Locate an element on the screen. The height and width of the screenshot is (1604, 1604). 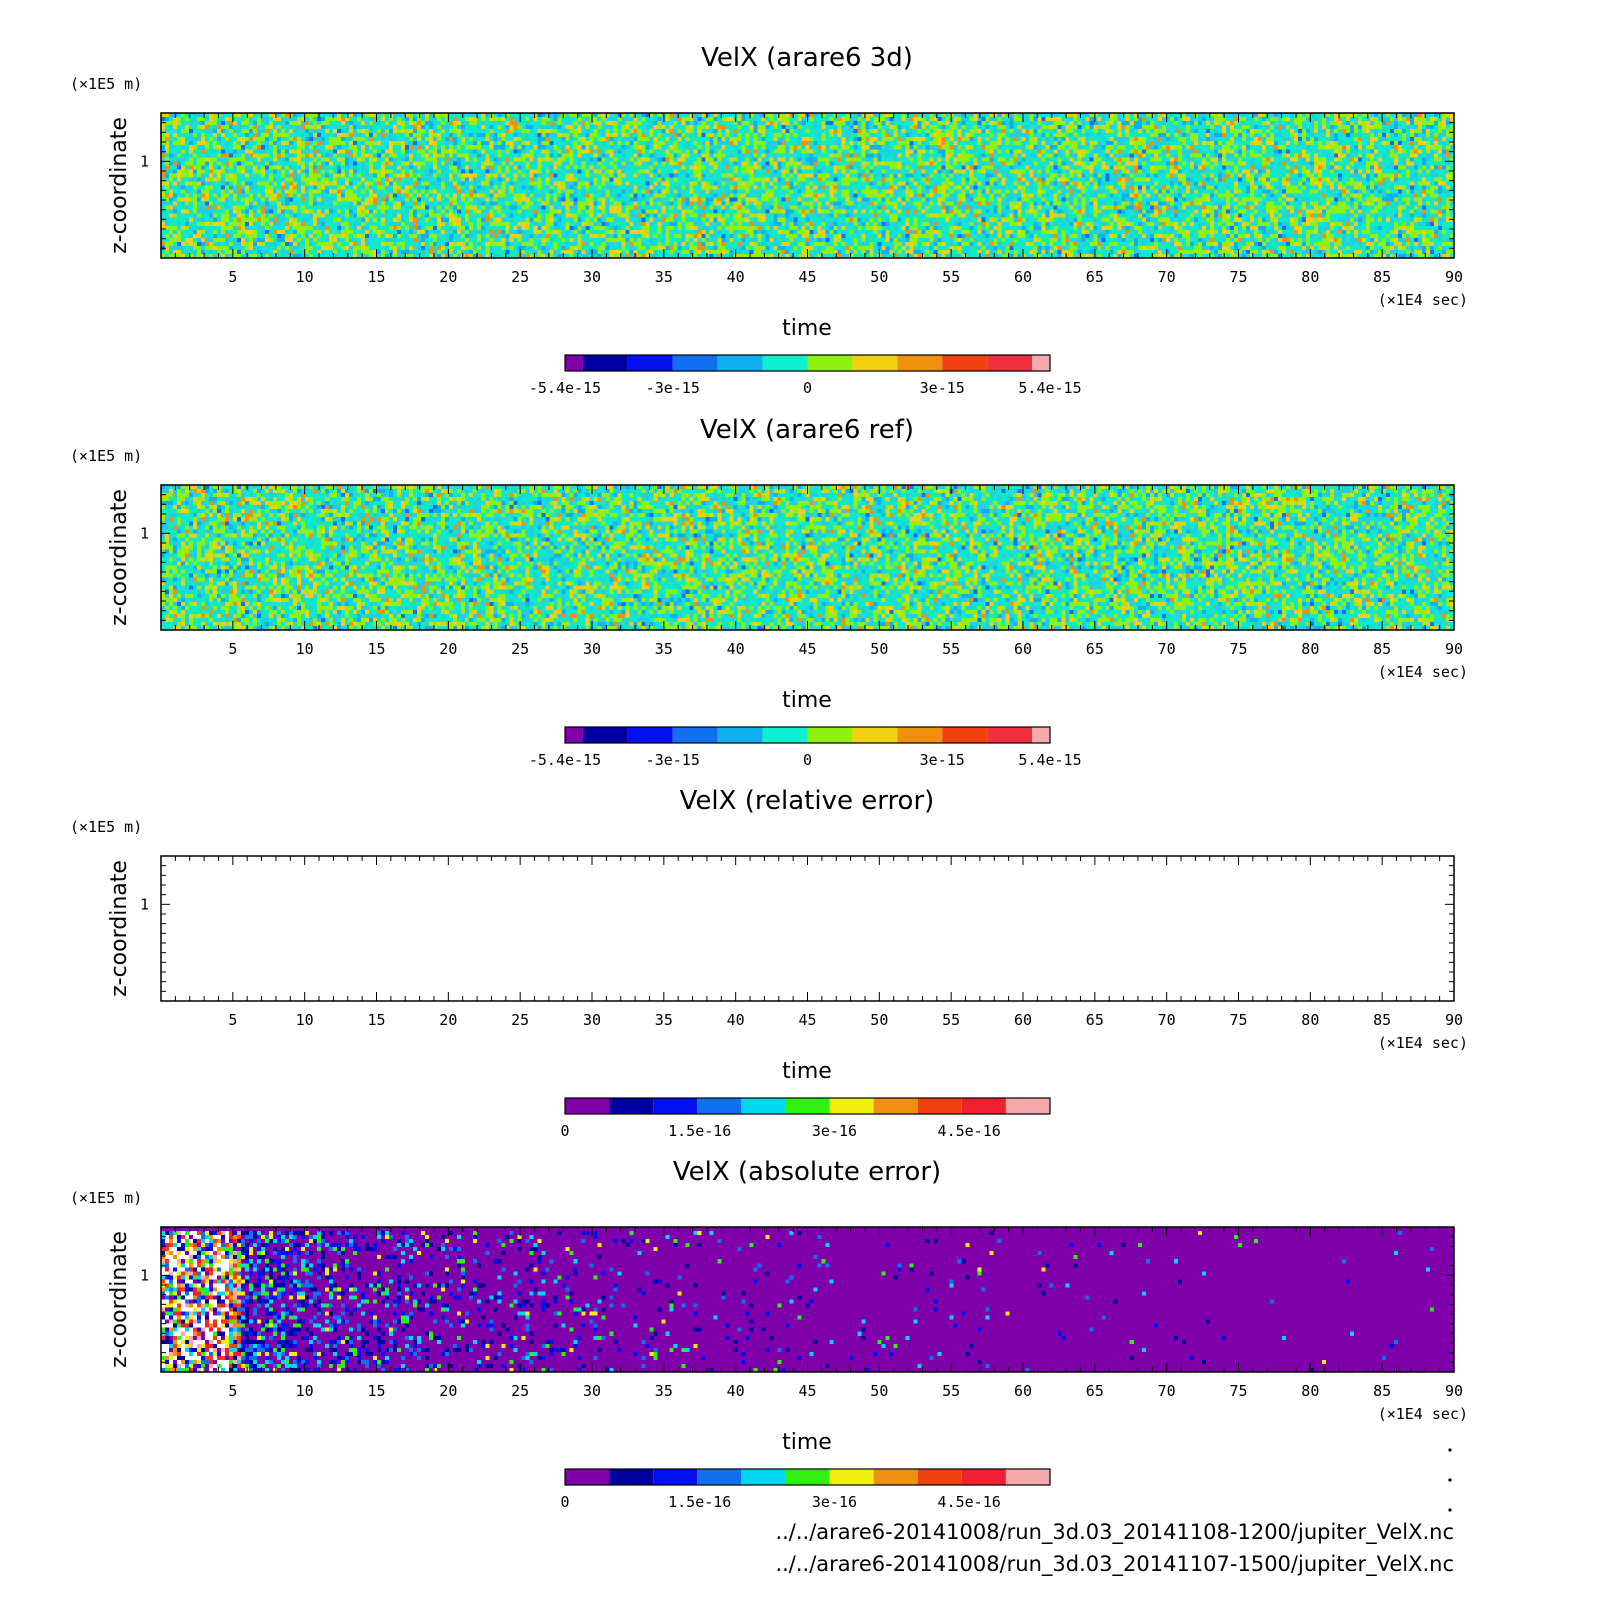
x-tick-label: 5 is located at coordinates (232, 277).